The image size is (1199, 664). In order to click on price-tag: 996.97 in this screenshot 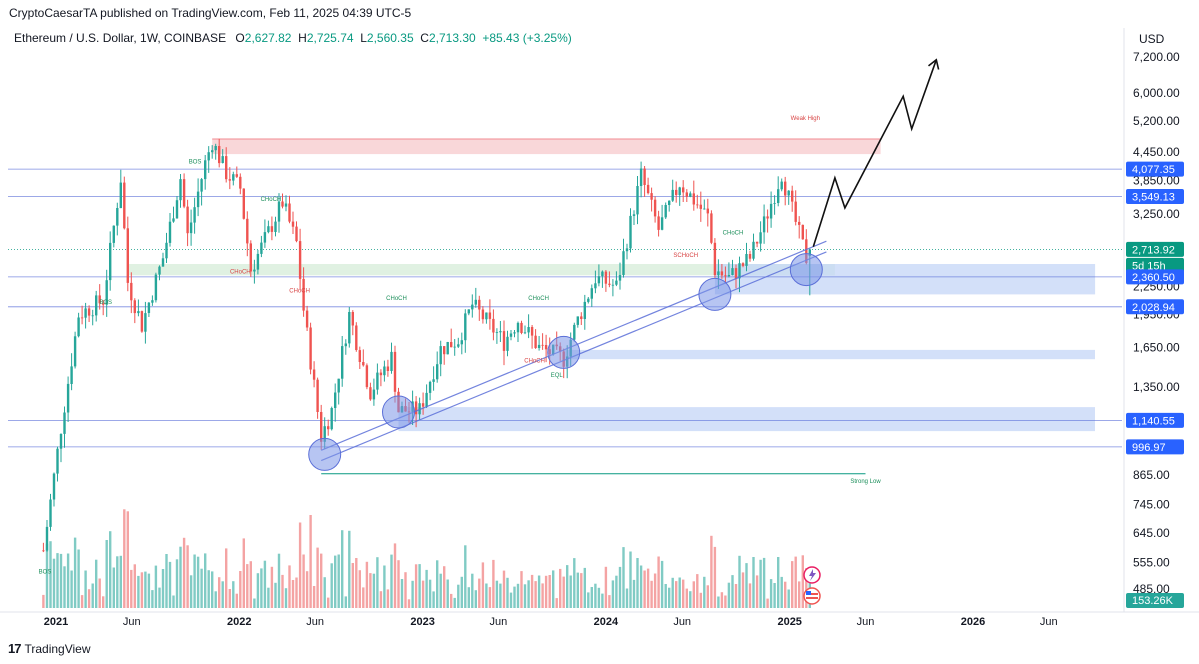, I will do `click(1155, 447)`.